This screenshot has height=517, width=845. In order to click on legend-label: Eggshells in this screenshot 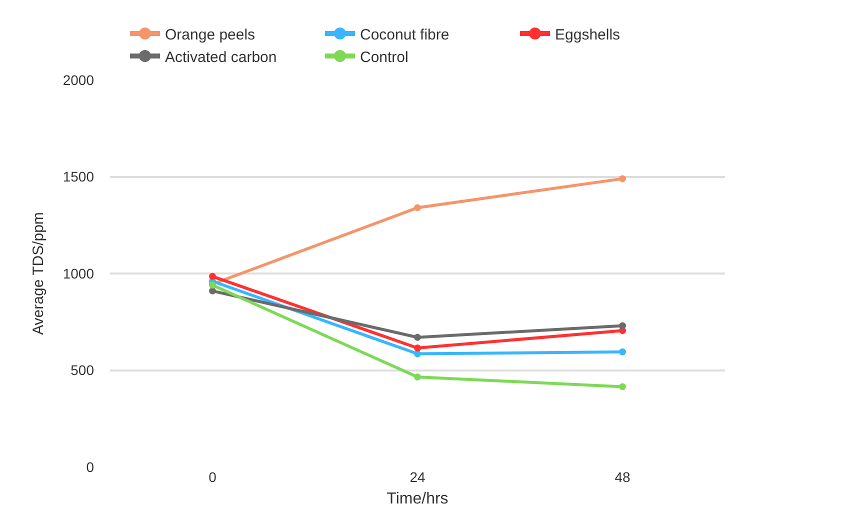, I will do `click(587, 35)`.